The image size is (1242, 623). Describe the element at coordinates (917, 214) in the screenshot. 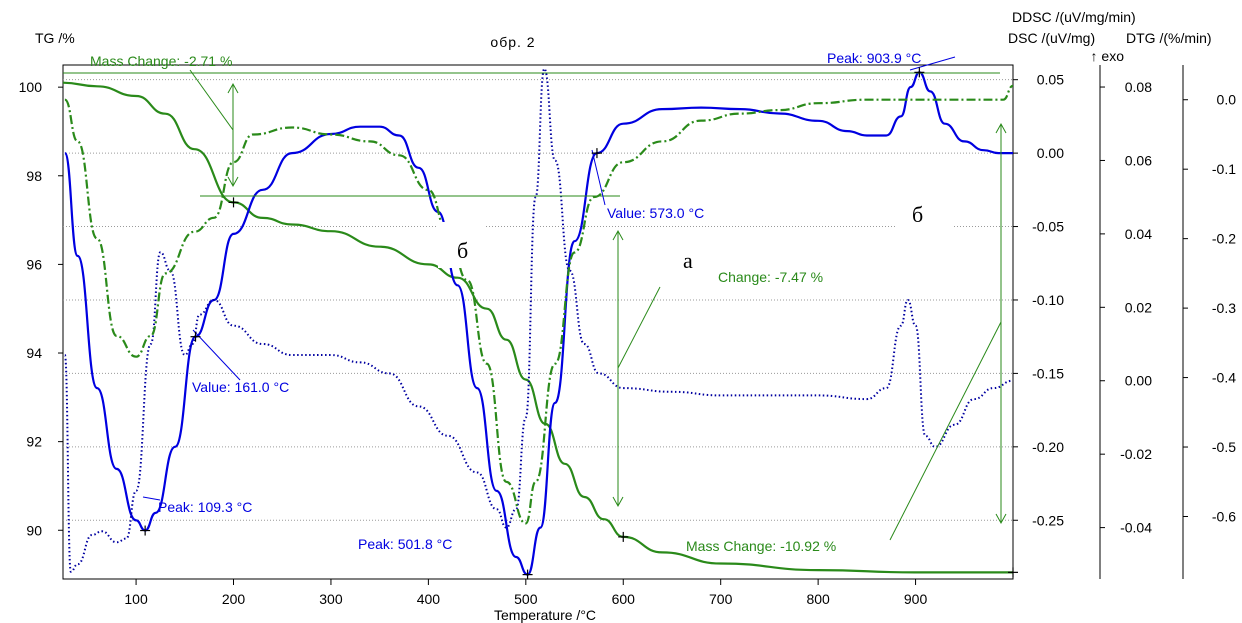

I see `letter-b2: б` at that location.